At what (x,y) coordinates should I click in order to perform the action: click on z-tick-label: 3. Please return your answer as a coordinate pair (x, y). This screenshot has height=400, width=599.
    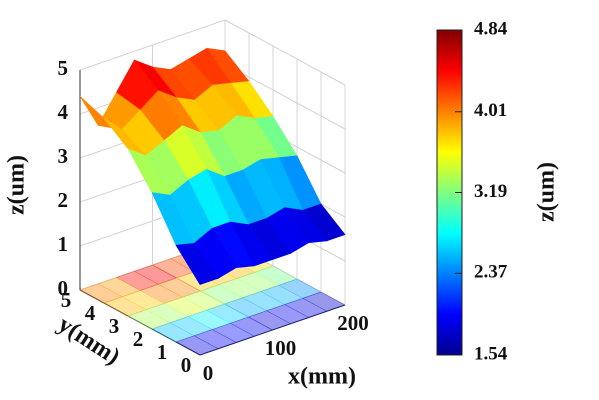
    Looking at the image, I should click on (63, 156).